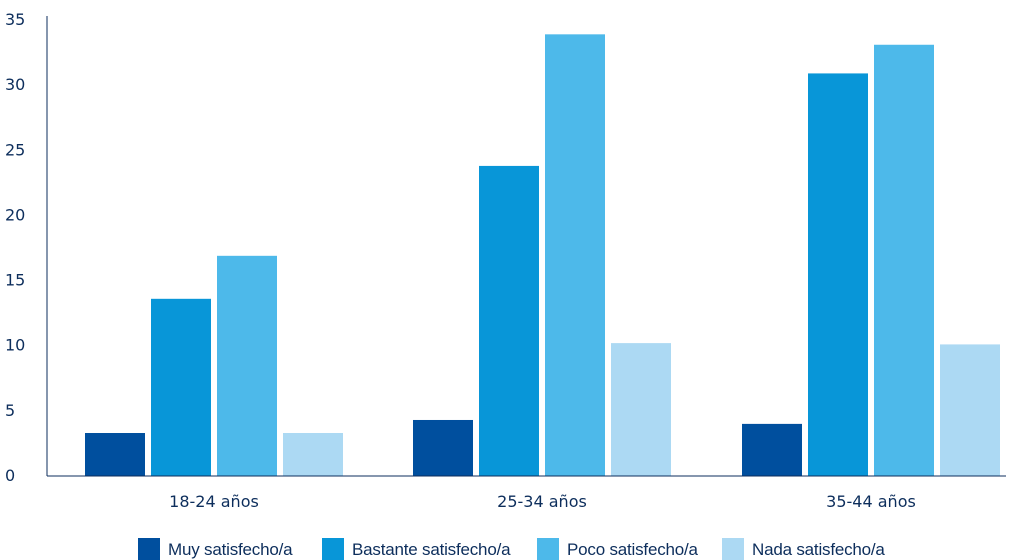  Describe the element at coordinates (10, 410) in the screenshot. I see `y-tick-label: 5` at that location.